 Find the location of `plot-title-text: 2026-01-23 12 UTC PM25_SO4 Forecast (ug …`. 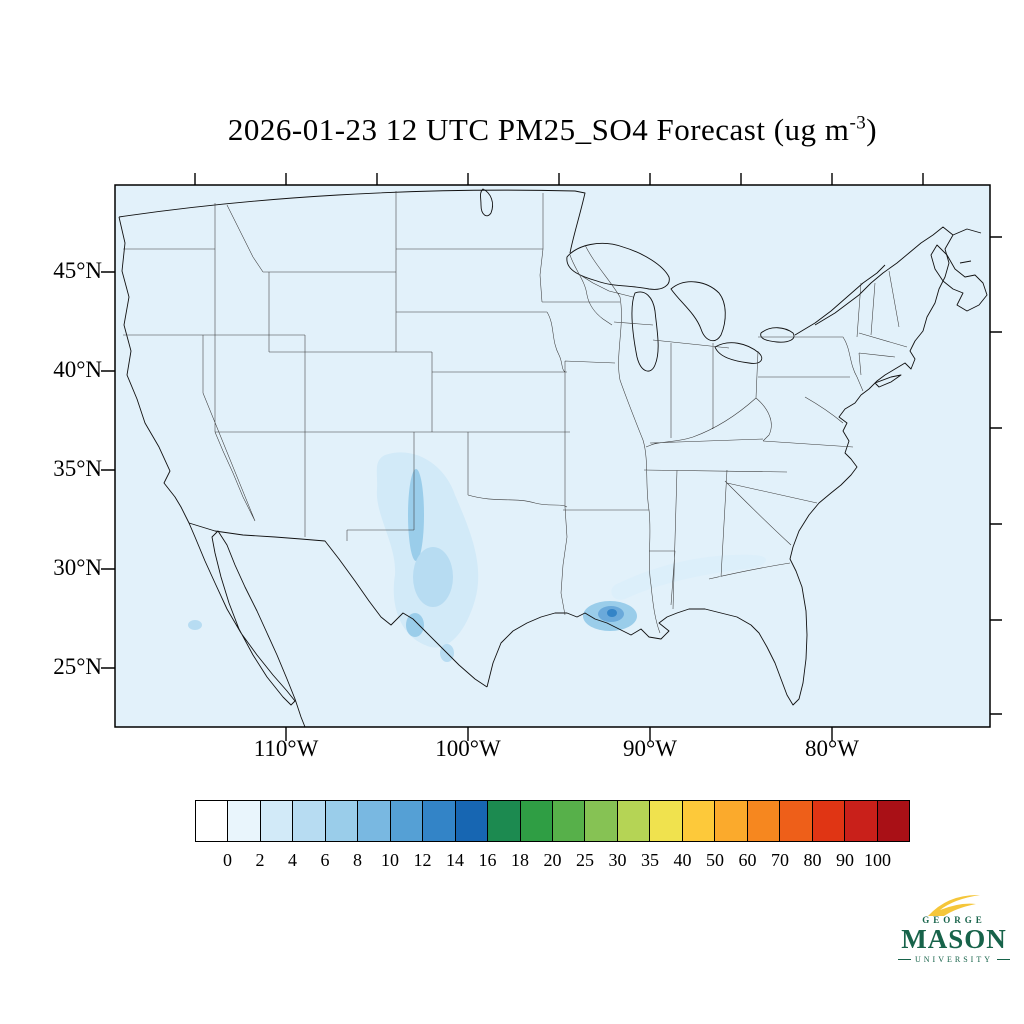

plot-title-text: 2026-01-23 12 UTC PM25_SO4 Forecast (ug … is located at coordinates (538, 129).